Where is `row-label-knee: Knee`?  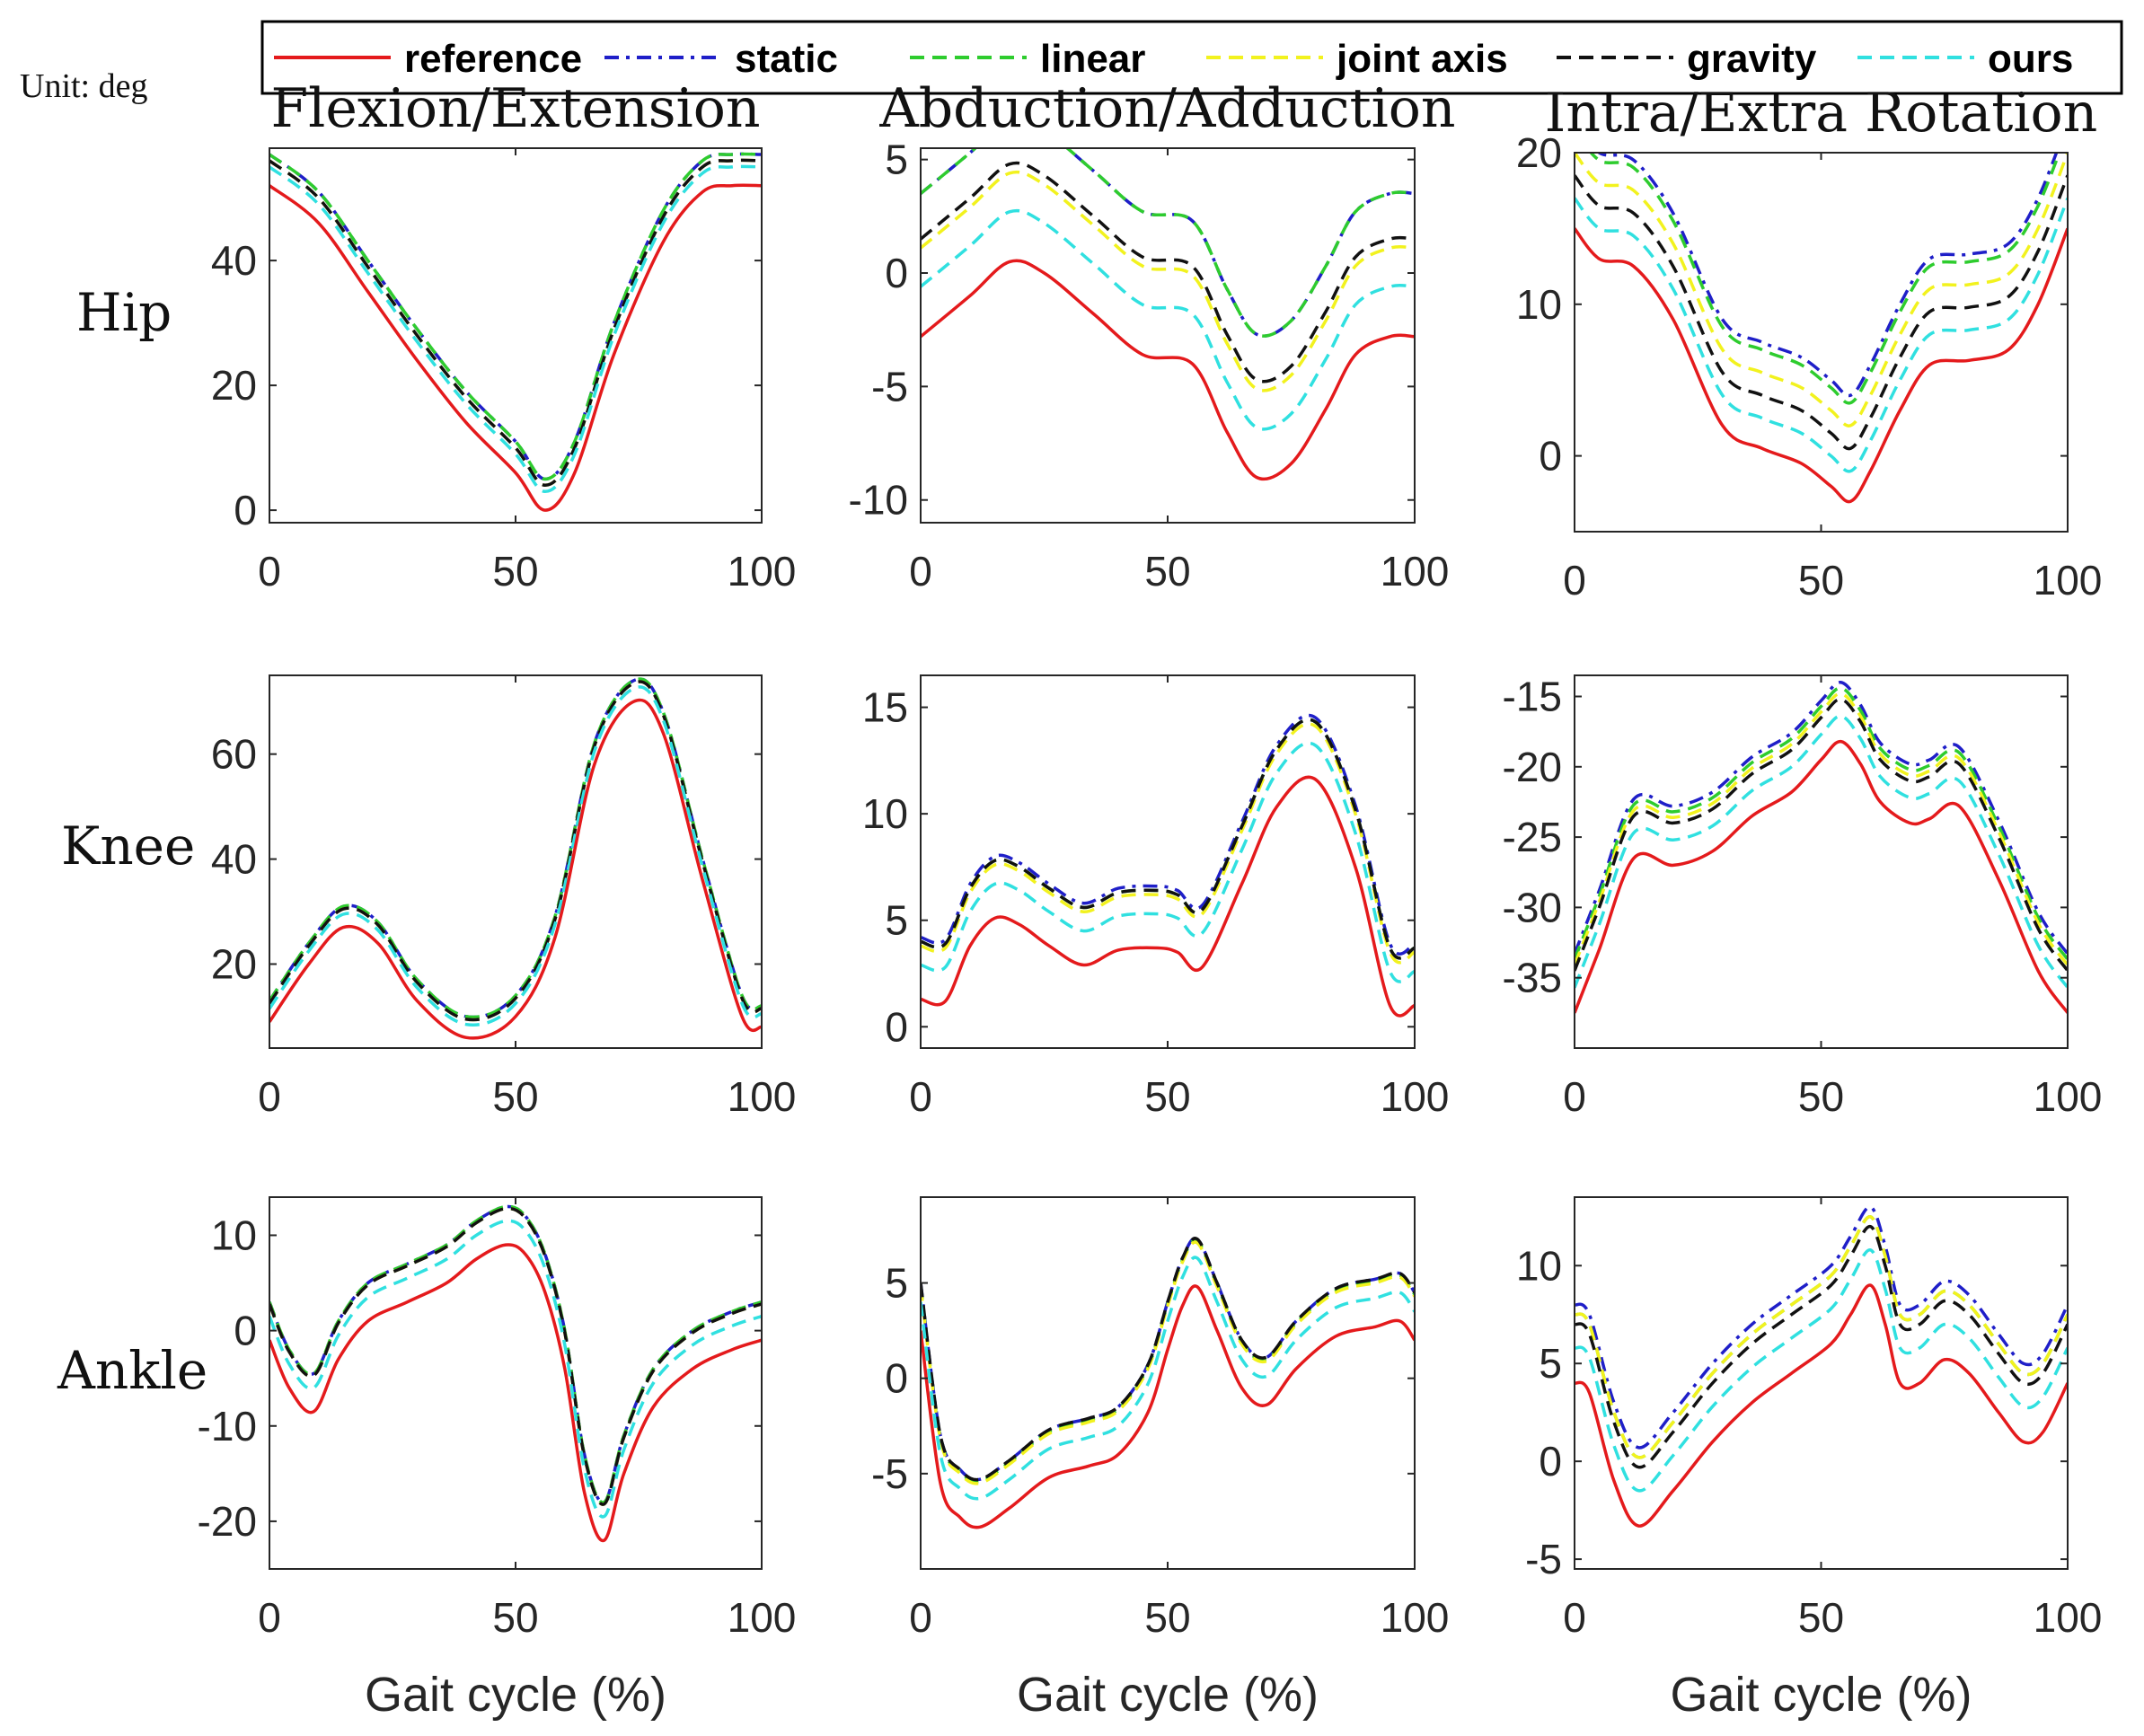 row-label-knee: Knee is located at coordinates (128, 846).